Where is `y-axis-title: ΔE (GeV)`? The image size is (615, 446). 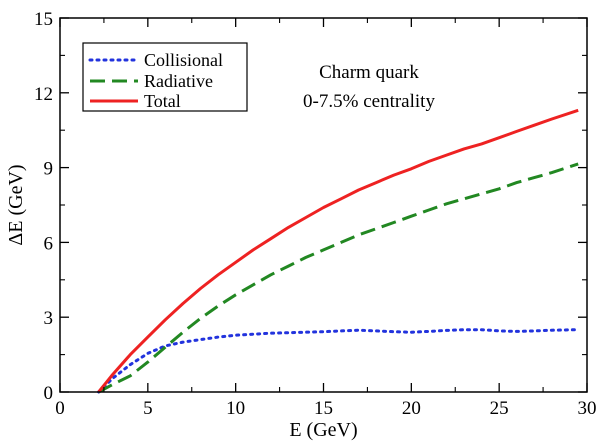
y-axis-title: ΔE (GeV) is located at coordinates (16, 204).